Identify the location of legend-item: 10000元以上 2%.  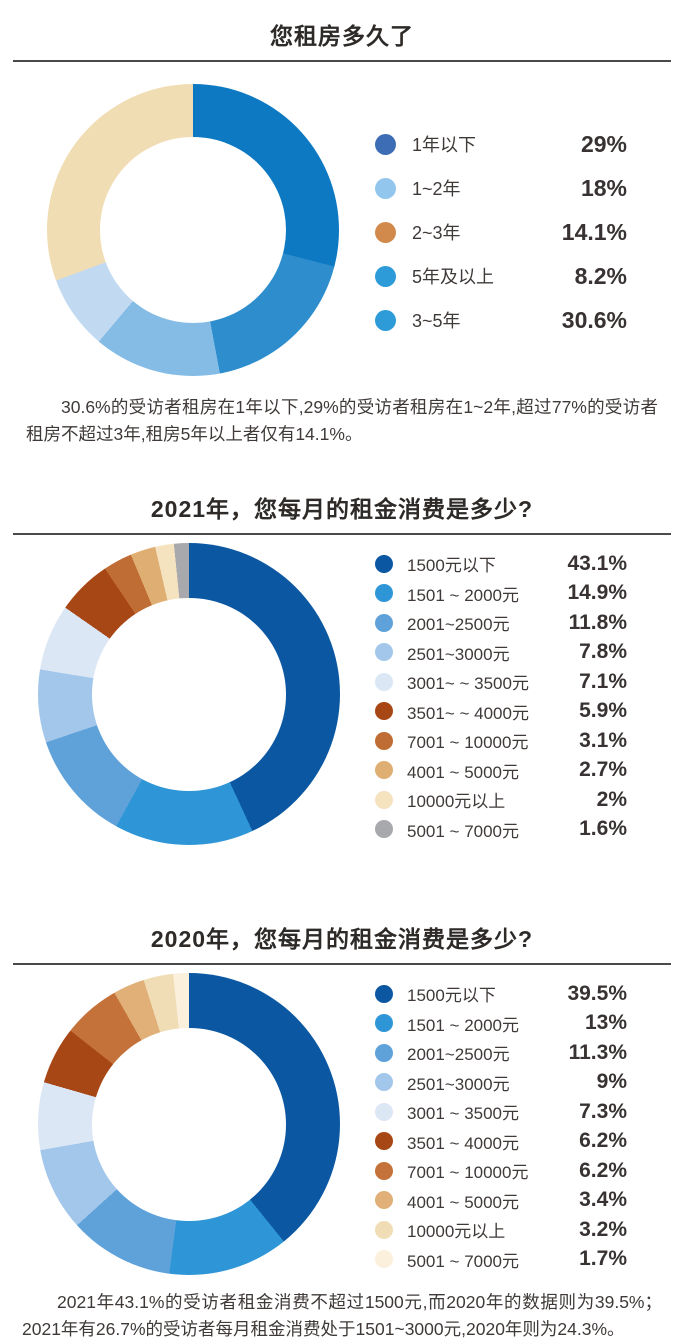
(501, 800).